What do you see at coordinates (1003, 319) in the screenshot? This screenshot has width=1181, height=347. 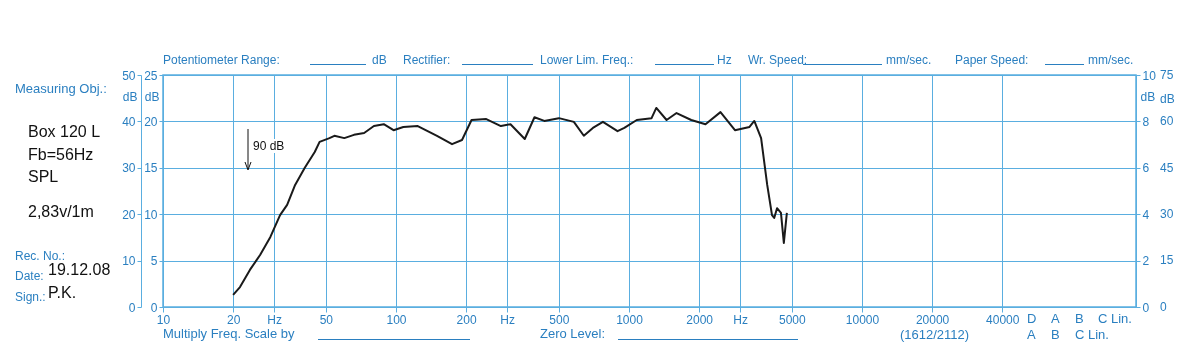 I see `x-tick-label: 40000` at bounding box center [1003, 319].